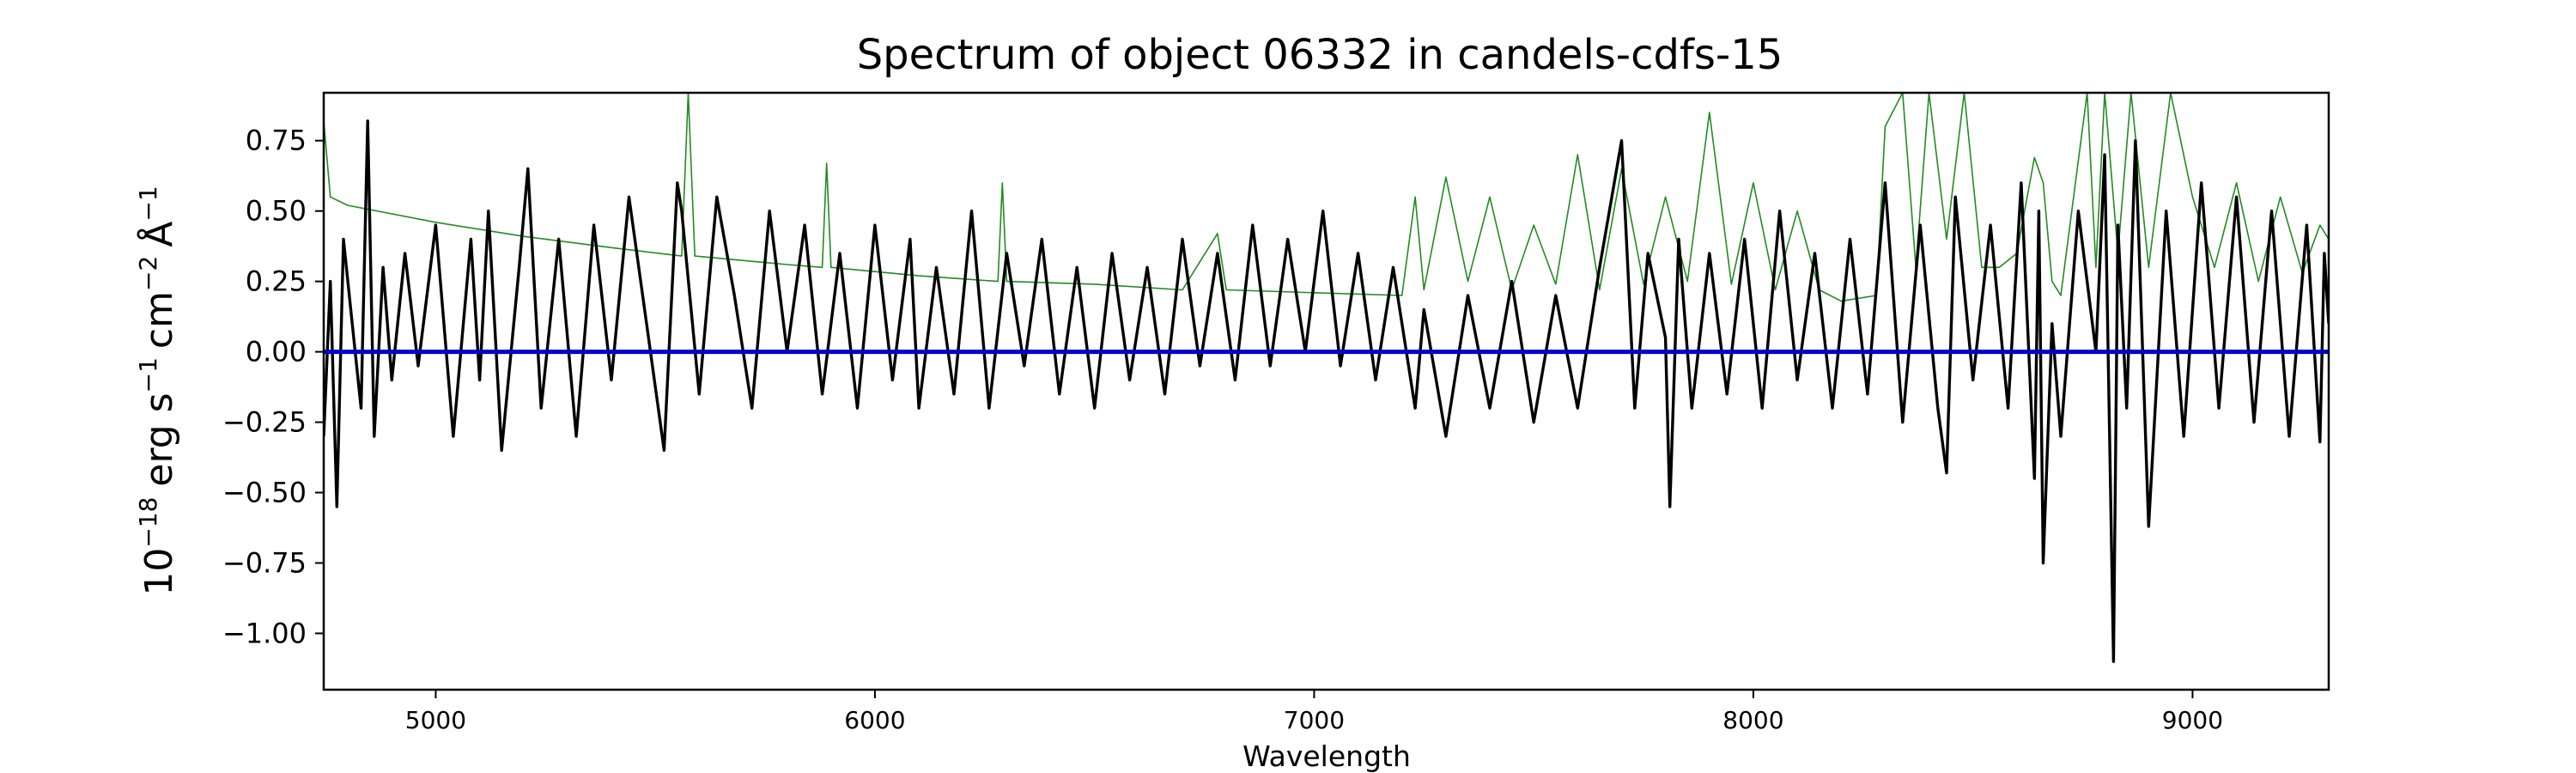 This screenshot has height=773, width=2576. Describe the element at coordinates (159, 234) in the screenshot. I see `y-label-angstrom: Å` at that location.